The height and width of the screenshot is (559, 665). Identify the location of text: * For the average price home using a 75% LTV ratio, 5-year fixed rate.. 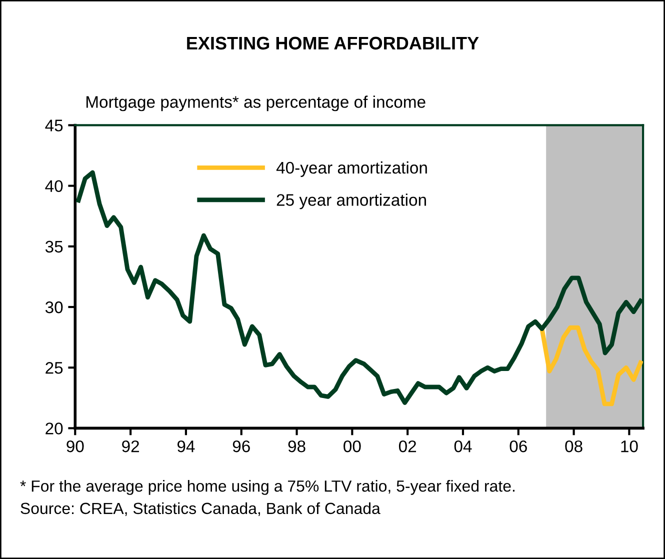
(267, 487).